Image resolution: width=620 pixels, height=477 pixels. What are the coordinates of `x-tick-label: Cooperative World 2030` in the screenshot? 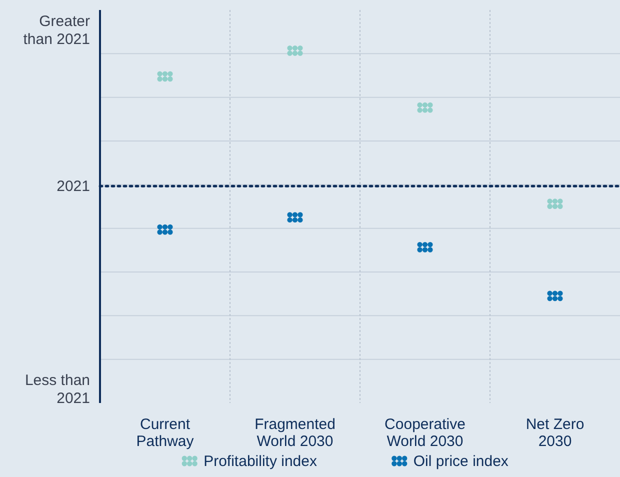 It's located at (425, 433).